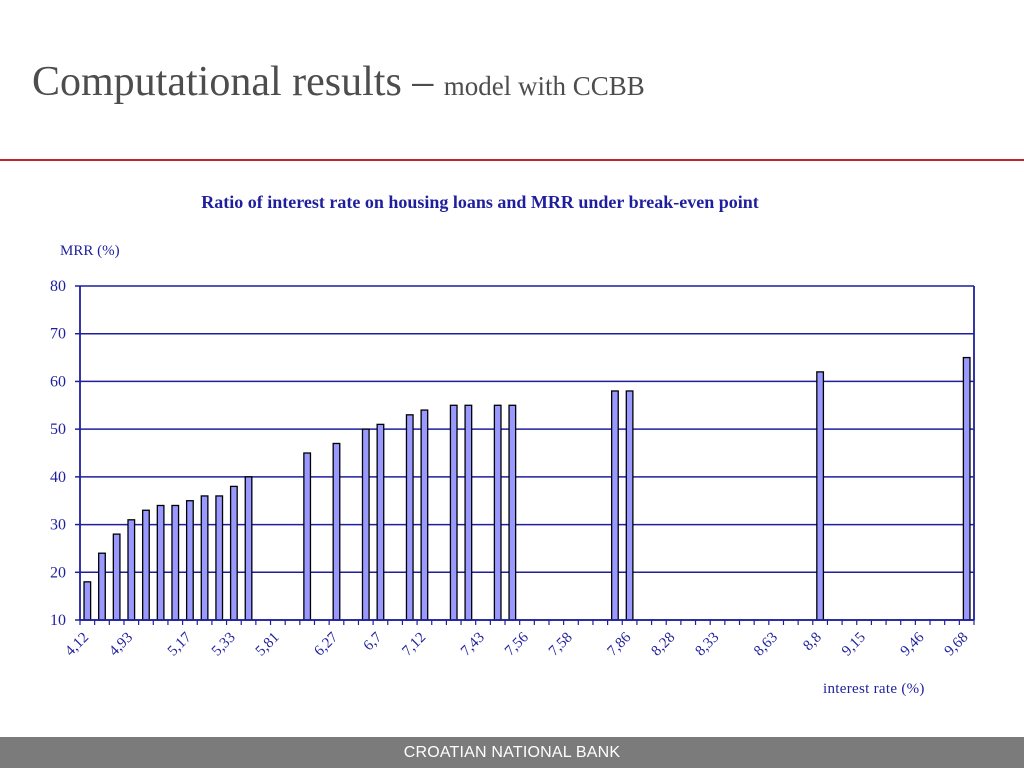  Describe the element at coordinates (874, 689) in the screenshot. I see `x-axis-label: interest rate (%)` at that location.